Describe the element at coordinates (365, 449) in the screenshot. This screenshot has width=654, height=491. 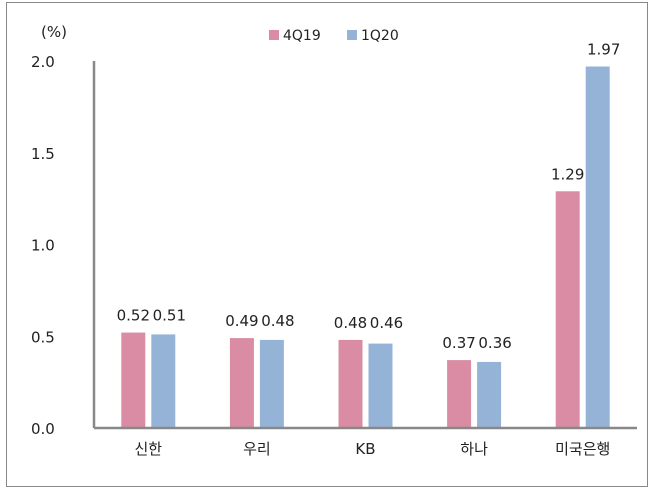
I see `x-tick-label: KB` at that location.